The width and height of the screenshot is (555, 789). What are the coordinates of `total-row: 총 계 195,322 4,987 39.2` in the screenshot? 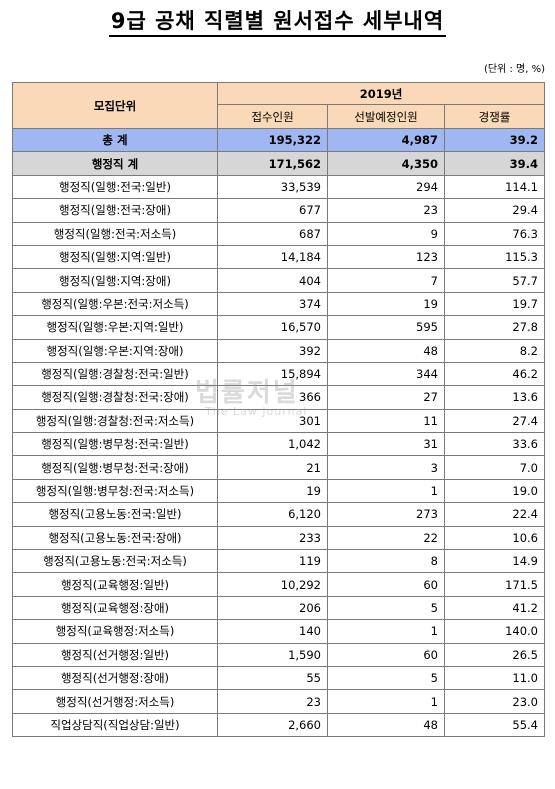 It's located at (278, 140).